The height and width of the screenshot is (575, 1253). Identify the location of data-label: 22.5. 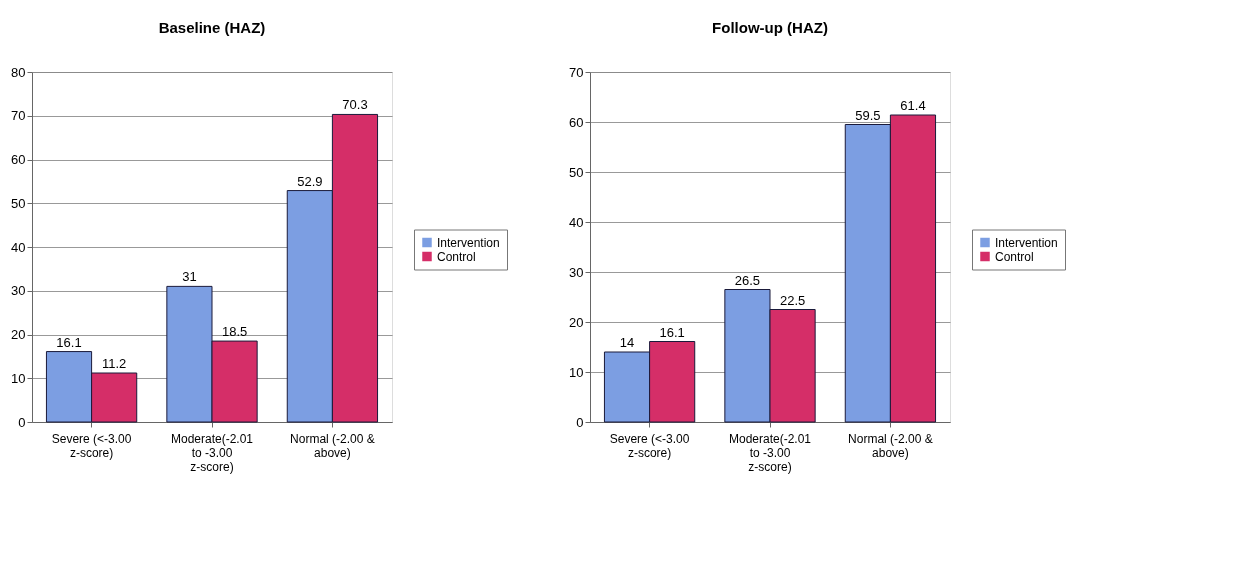
(792, 300).